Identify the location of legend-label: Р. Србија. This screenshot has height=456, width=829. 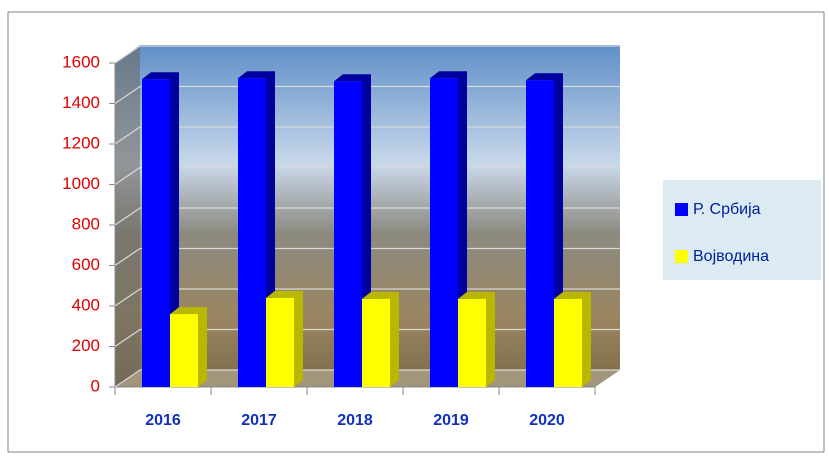
(727, 209).